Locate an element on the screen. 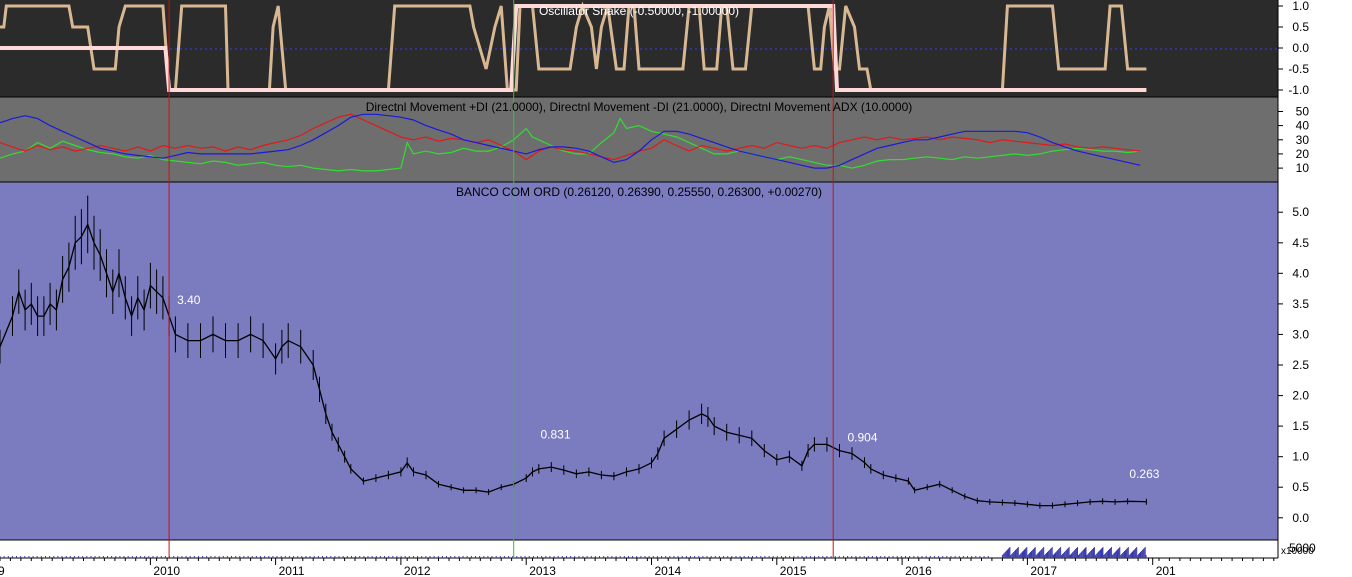 The height and width of the screenshot is (577, 1352). x-tick-label: 201 is located at coordinates (1166, 570).